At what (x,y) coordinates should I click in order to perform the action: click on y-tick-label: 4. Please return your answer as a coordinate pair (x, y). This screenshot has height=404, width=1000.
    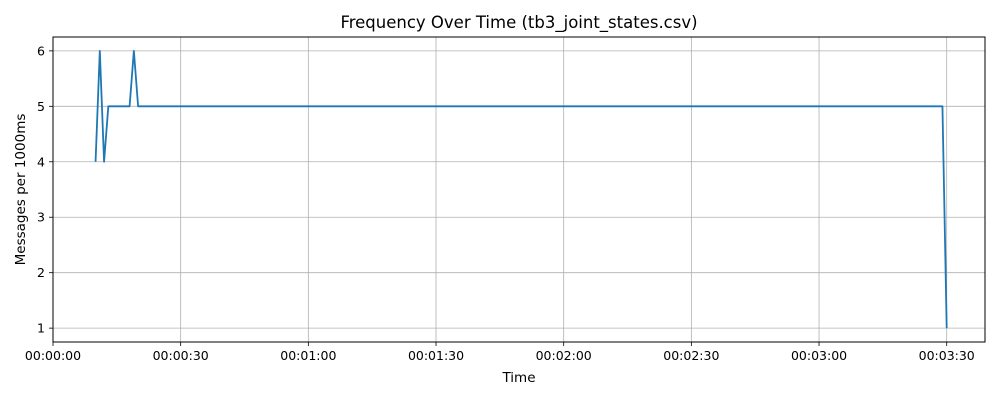
    Looking at the image, I should click on (41, 161).